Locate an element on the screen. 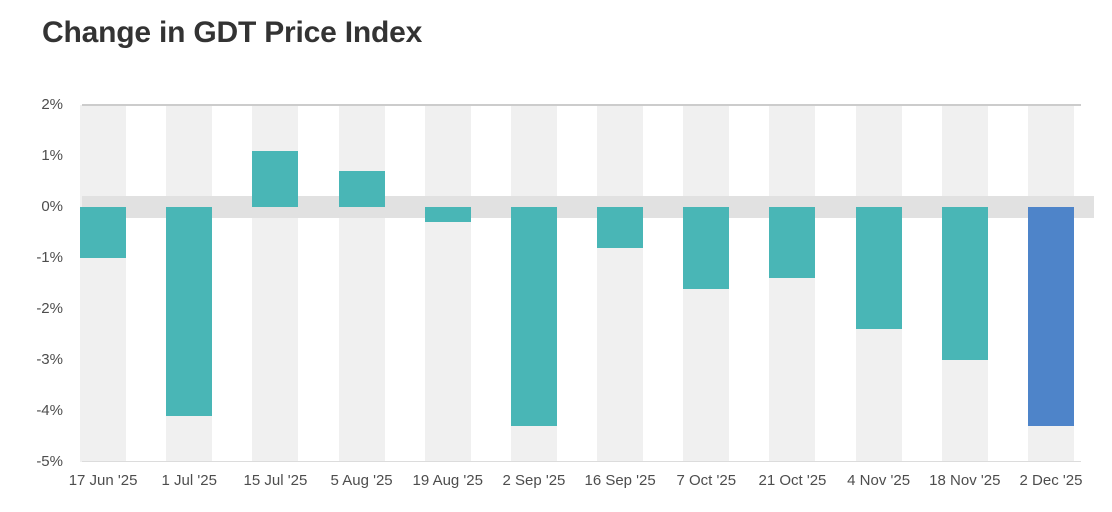 The image size is (1112, 512). chart-column: 7 Oct '25 is located at coordinates (706, 297).